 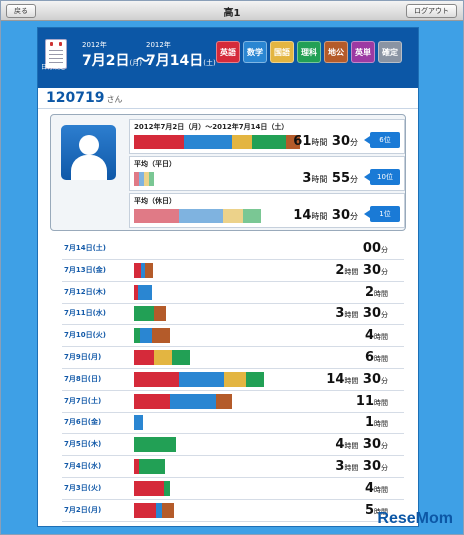 I want to click on day-row: 7月8日(日) 14時間 30分, so click(x=228, y=380).